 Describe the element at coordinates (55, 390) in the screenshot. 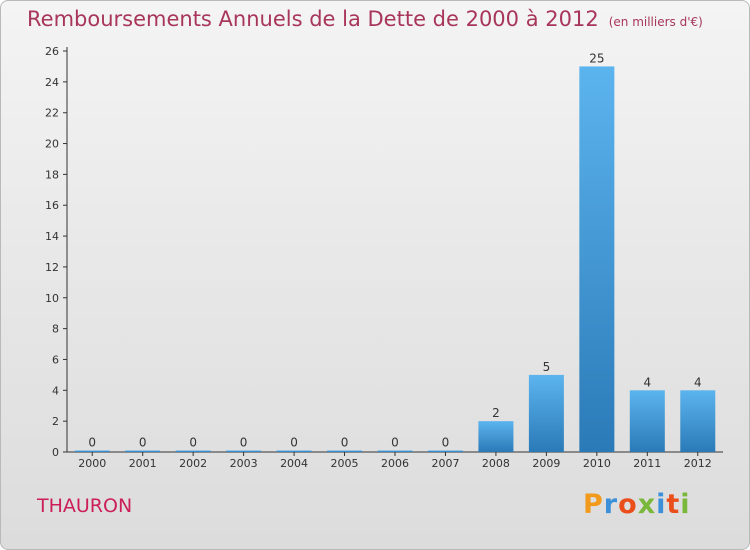

I see `y-tick-label: 4` at that location.